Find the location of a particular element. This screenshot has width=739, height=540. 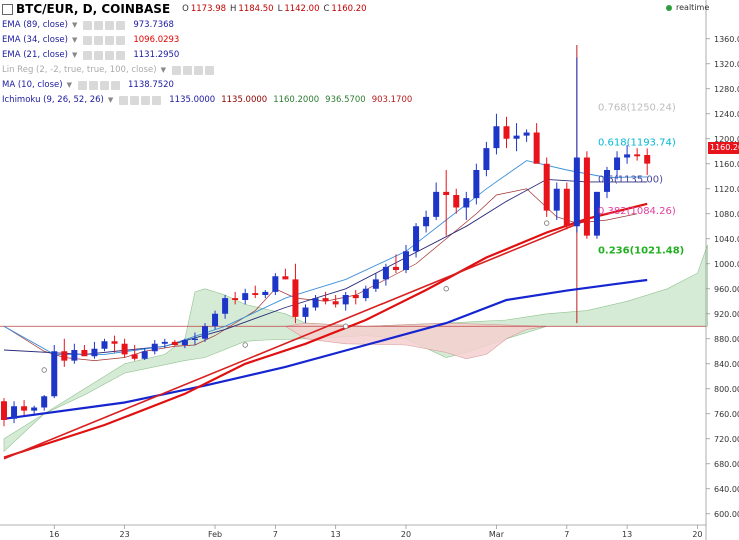

indicator-name: EMA (89, close) is located at coordinates (35, 25).